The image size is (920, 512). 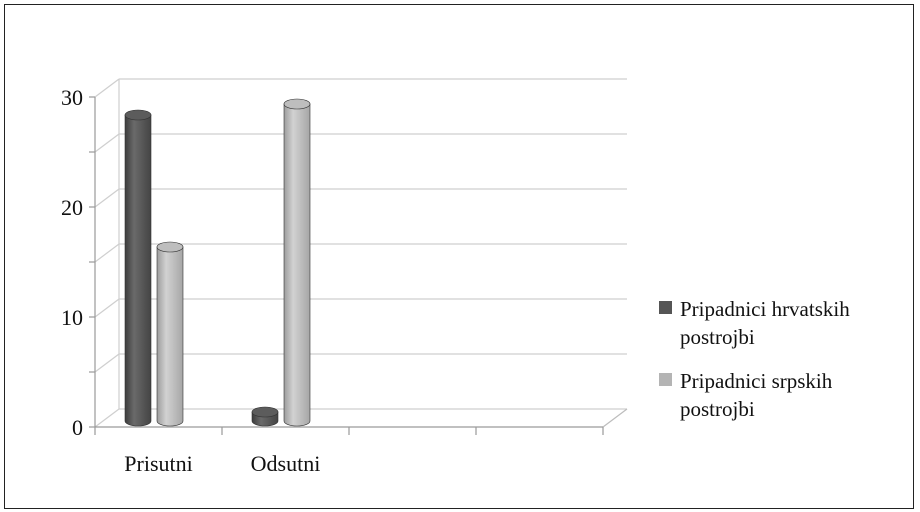 What do you see at coordinates (765, 309) in the screenshot?
I see `legend-label-hrvatskih-line1: Pripadnici hrvatskih` at bounding box center [765, 309].